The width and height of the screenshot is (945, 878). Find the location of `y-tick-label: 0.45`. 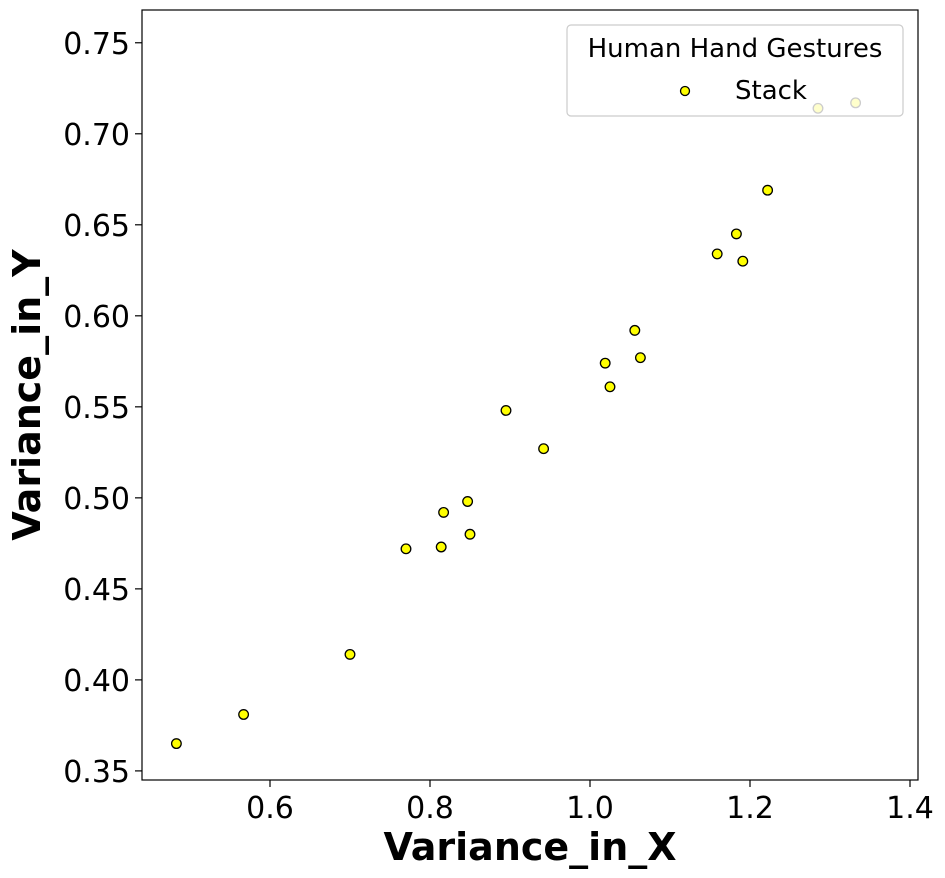

y-tick-label: 0.45 is located at coordinates (96, 590).